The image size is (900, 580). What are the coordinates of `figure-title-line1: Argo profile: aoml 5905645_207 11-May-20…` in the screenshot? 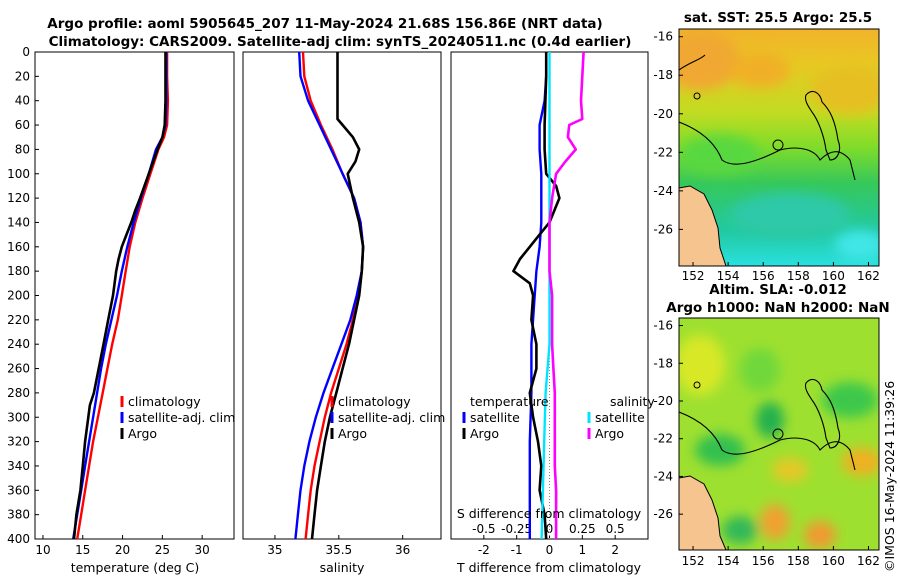 It's located at (324, 24).